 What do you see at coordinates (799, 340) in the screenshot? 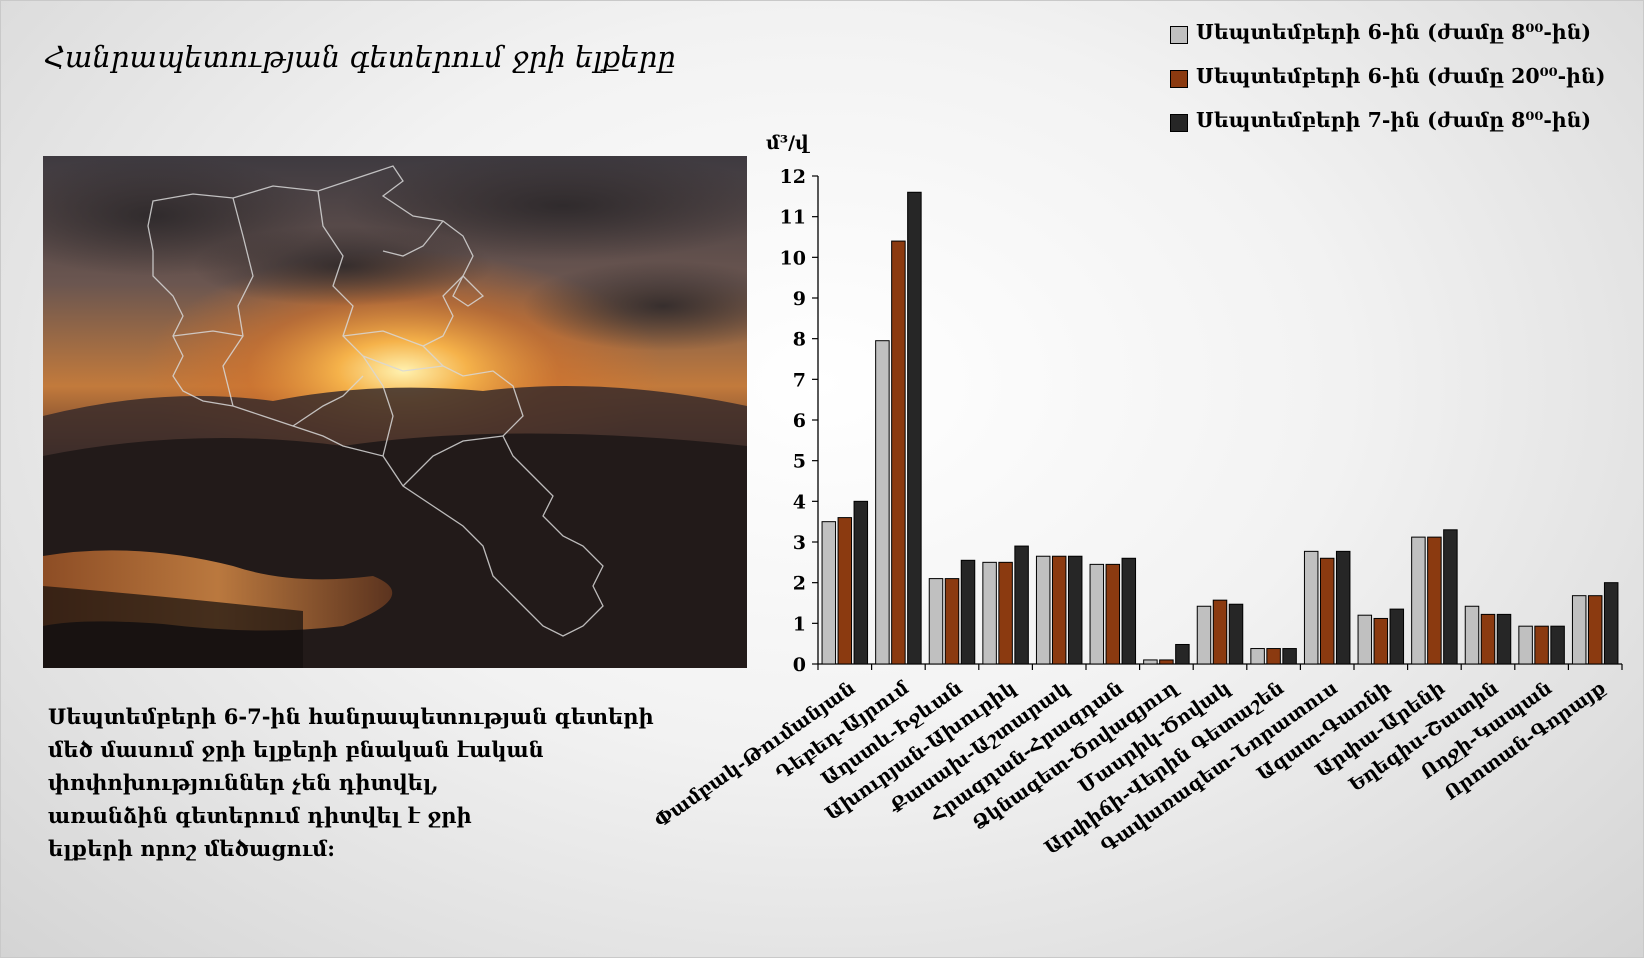
I see `y-tick-label: 8` at bounding box center [799, 340].